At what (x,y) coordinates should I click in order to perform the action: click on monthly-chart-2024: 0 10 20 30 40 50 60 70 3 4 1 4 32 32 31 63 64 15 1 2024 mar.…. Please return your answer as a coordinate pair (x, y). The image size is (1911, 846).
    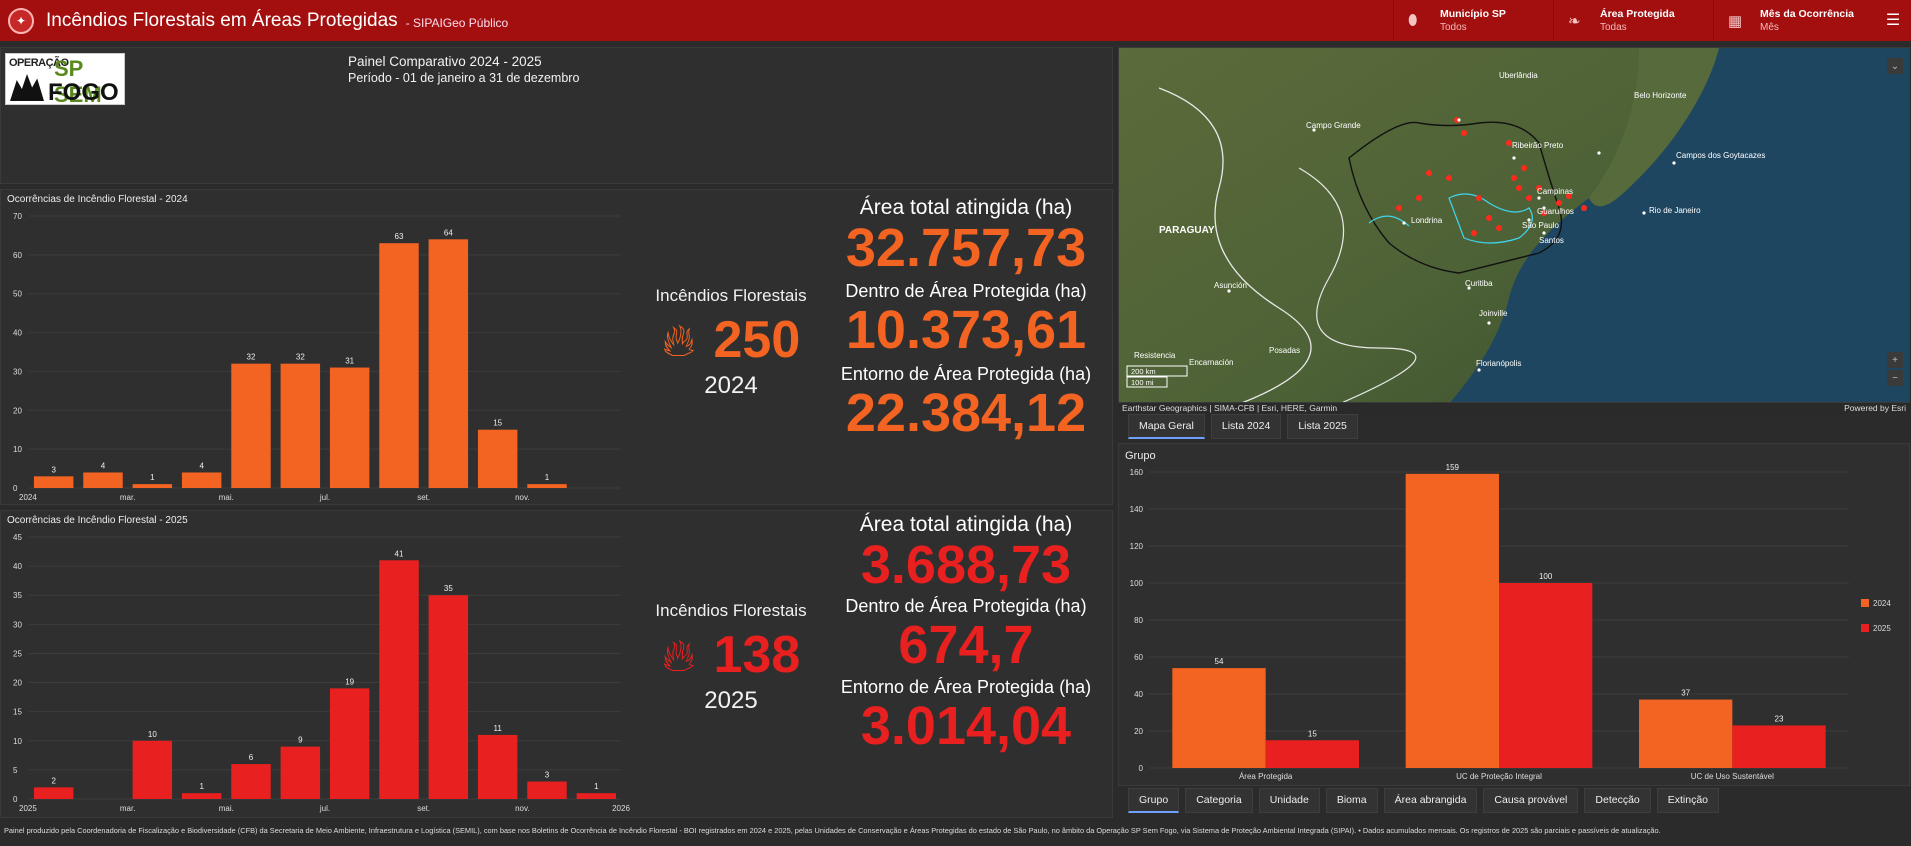
    Looking at the image, I should click on (317, 357).